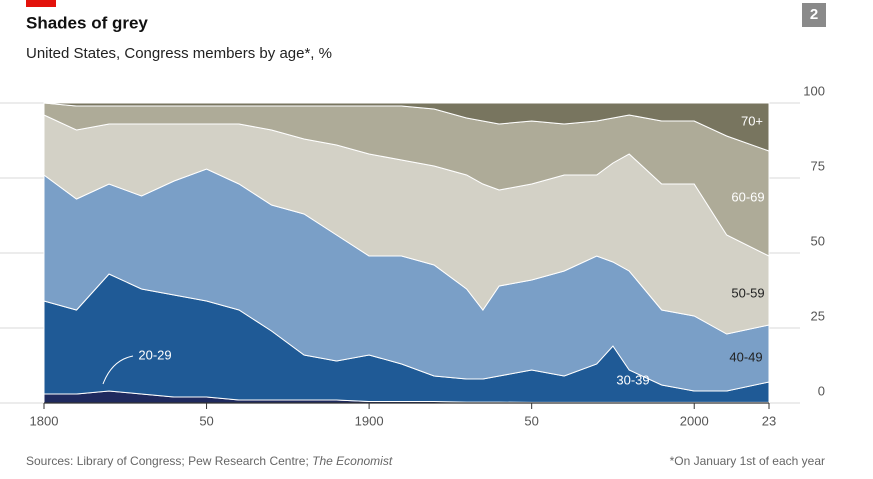  Describe the element at coordinates (118, 370) in the screenshot. I see `label-pointer` at that location.